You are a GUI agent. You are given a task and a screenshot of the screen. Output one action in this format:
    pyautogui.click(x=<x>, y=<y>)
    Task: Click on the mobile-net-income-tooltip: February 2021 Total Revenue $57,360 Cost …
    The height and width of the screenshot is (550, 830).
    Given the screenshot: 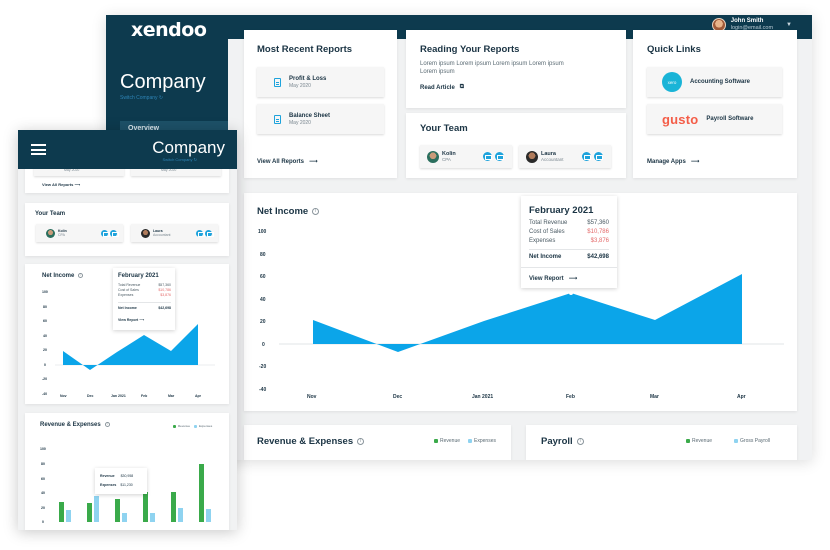 What is the action you would take?
    pyautogui.click(x=144, y=299)
    